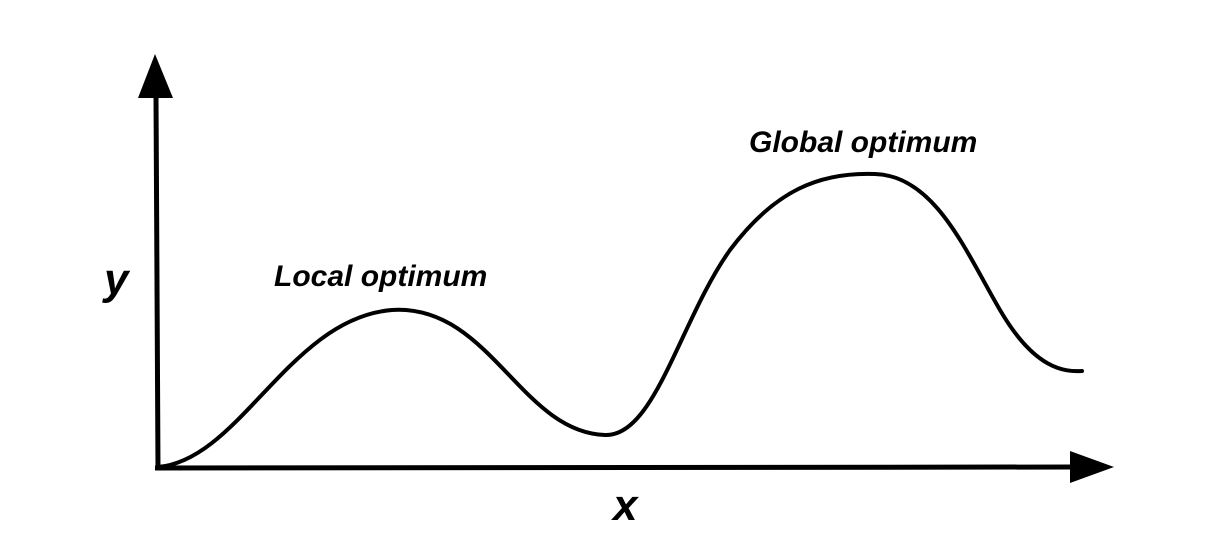  What do you see at coordinates (614, 467) in the screenshot?
I see `x-axis-line` at bounding box center [614, 467].